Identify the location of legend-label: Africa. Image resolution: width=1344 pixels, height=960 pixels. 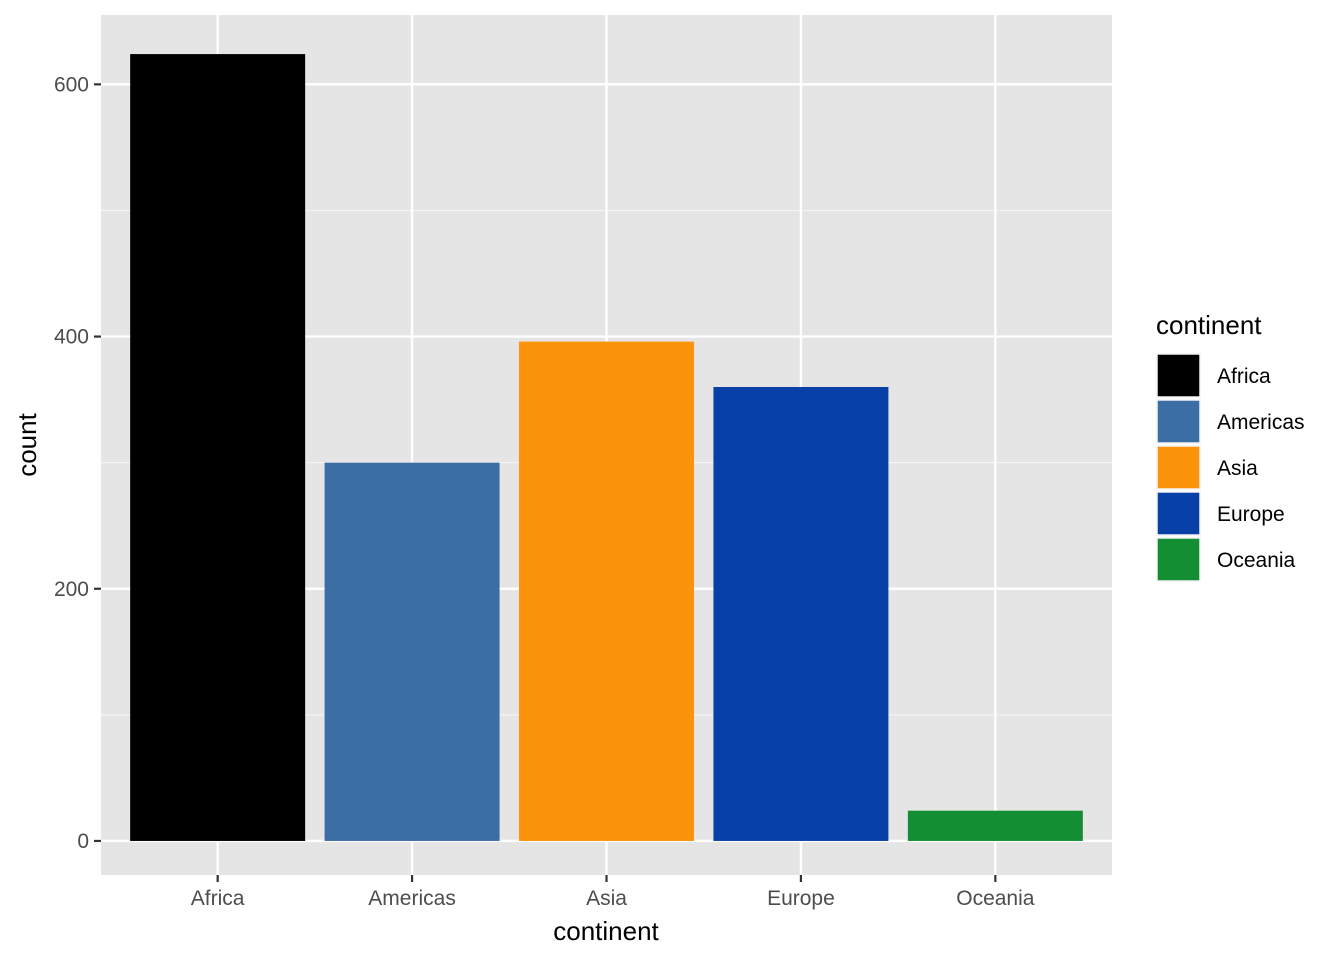
(1244, 376).